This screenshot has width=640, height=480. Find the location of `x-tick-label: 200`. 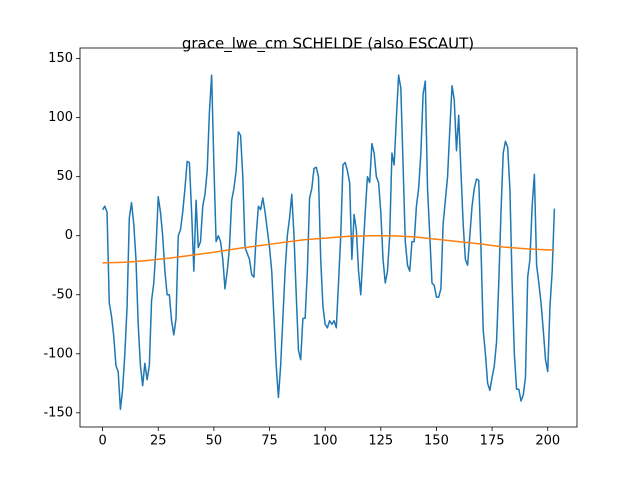

x-tick-label: 200 is located at coordinates (547, 441).